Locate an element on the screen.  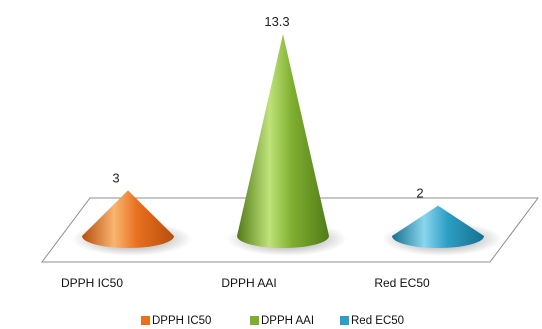
legend-swatch-dpph-ic50 is located at coordinates (145, 320).